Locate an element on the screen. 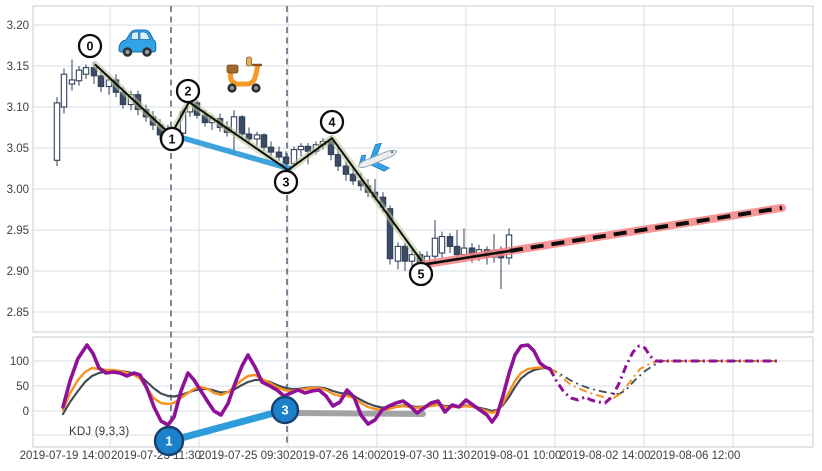  x-axis-tick: 2019-07-25 09:30 is located at coordinates (244, 456).